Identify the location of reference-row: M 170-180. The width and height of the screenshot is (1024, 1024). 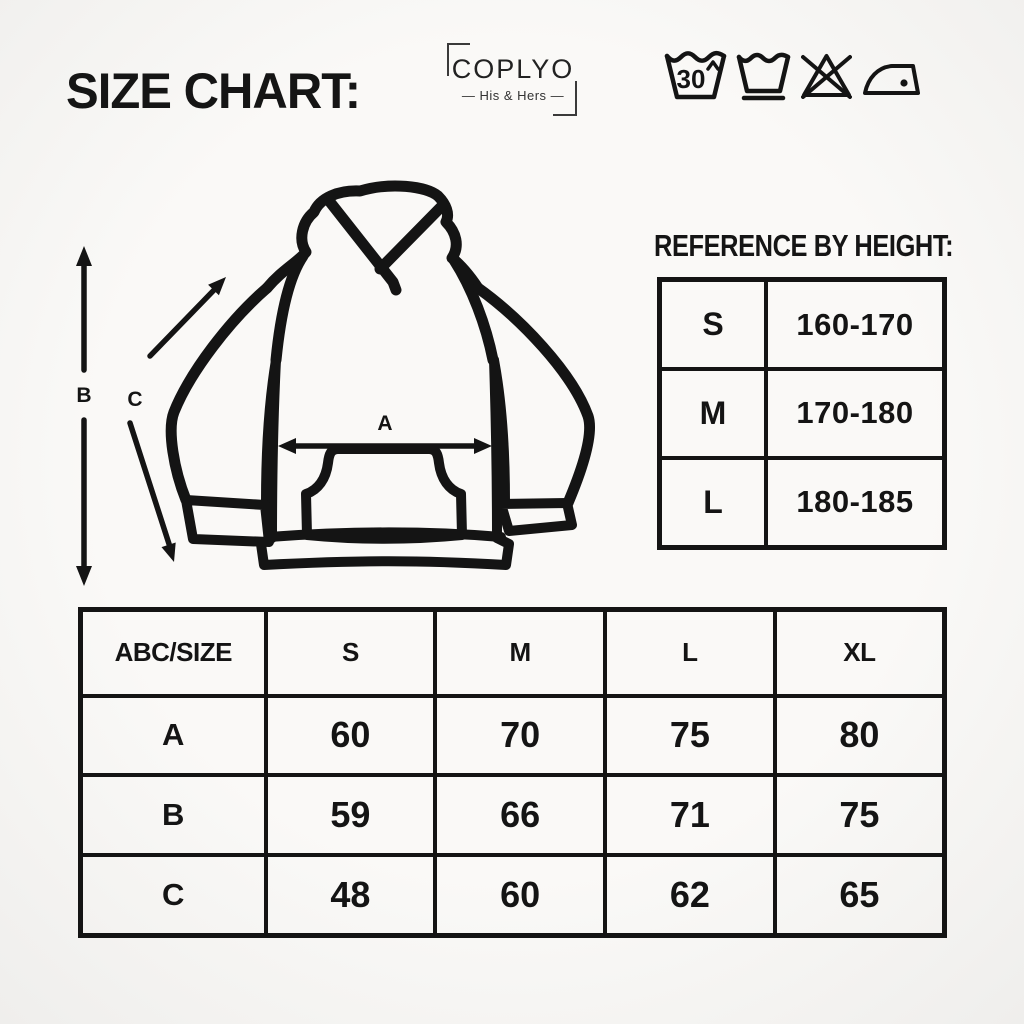
(802, 413).